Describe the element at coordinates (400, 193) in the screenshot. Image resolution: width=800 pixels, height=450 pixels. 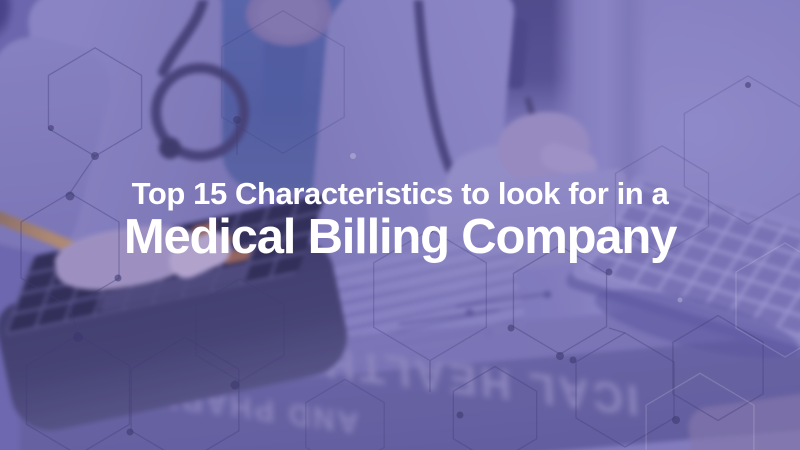
I see `title-line-1: Top 15 Characteristics to look for in a` at that location.